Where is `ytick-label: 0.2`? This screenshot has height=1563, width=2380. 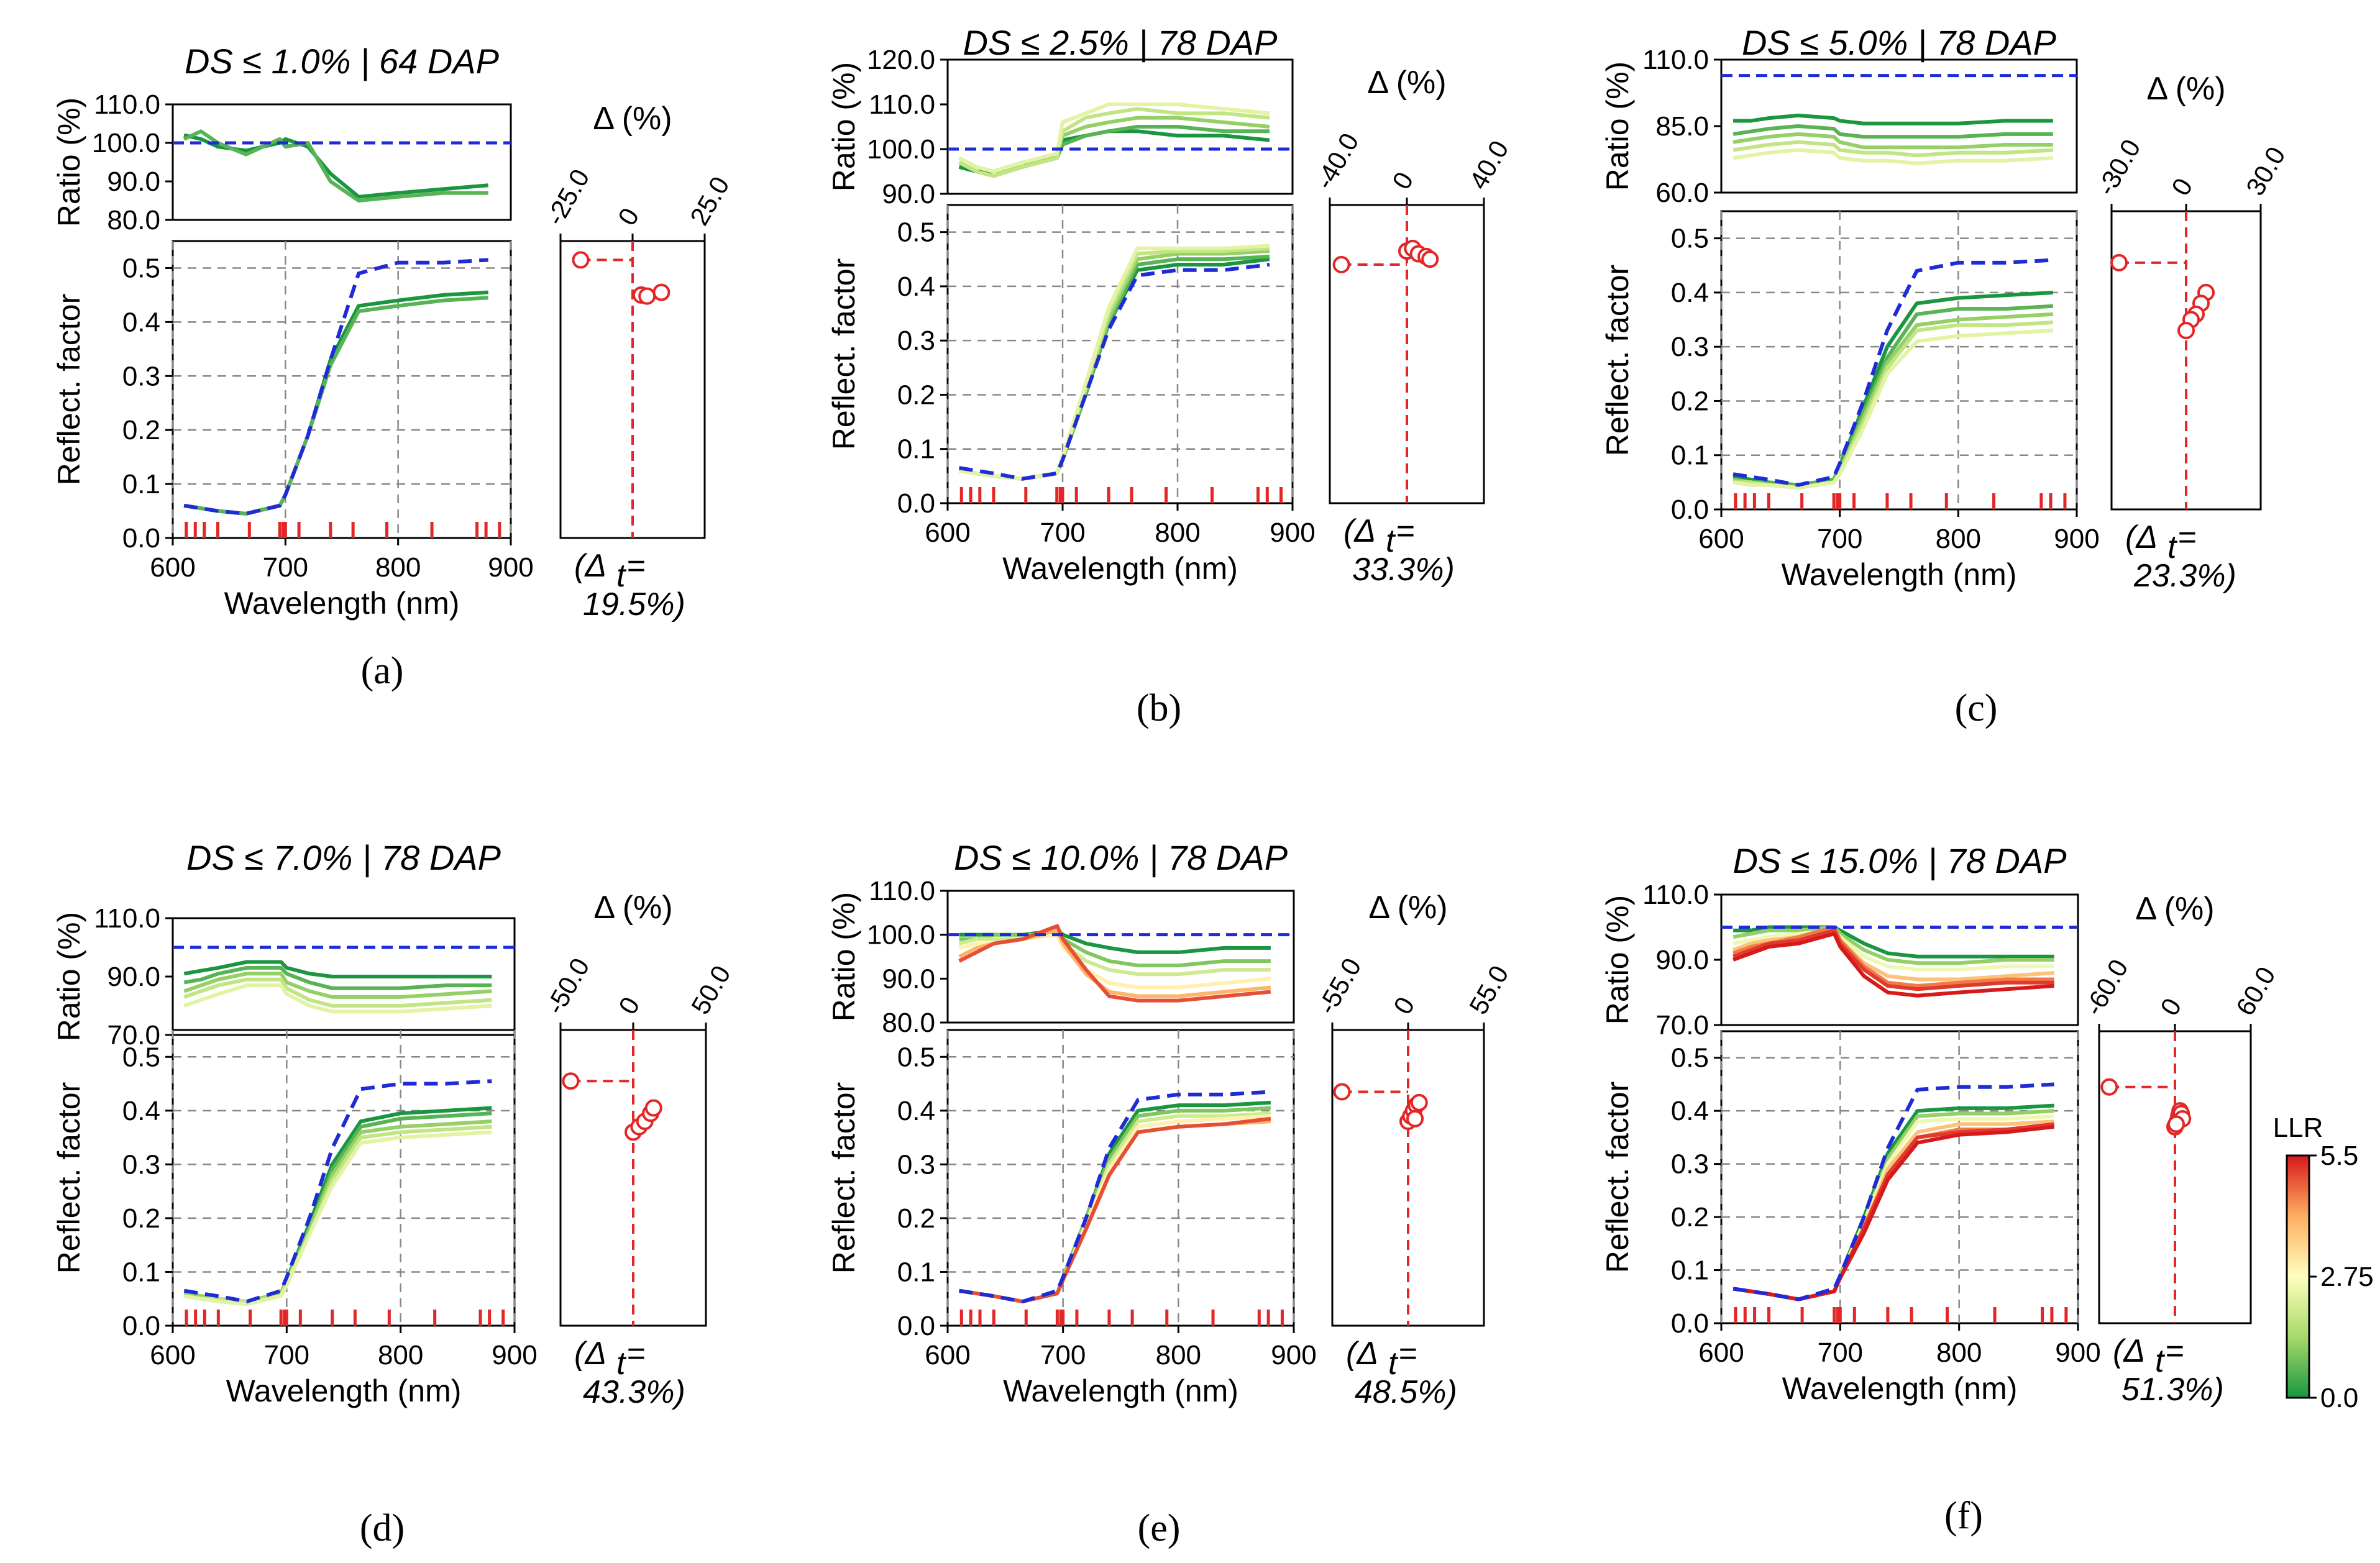
ytick-label: 0.2 is located at coordinates (141, 1218).